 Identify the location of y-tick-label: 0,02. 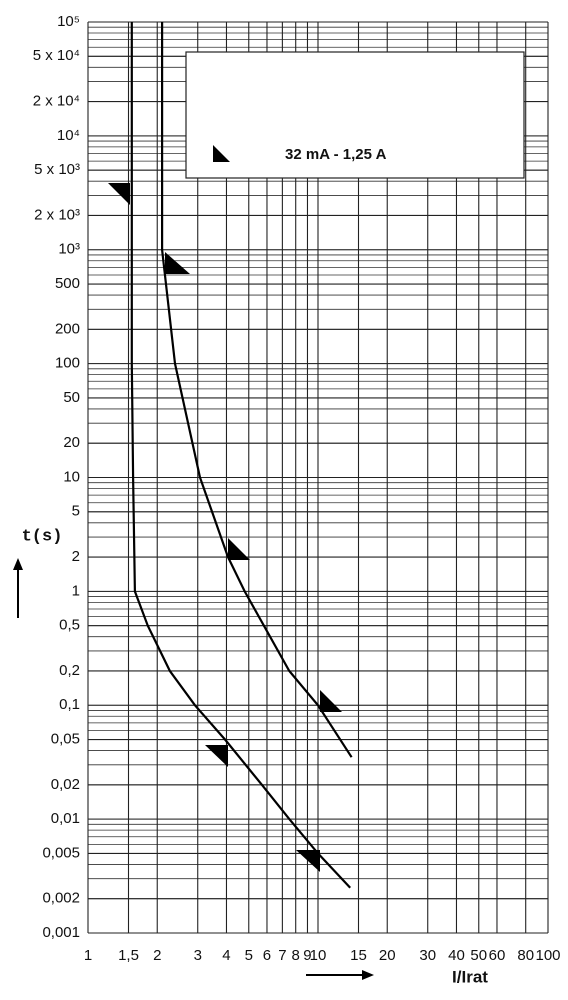
(65, 784).